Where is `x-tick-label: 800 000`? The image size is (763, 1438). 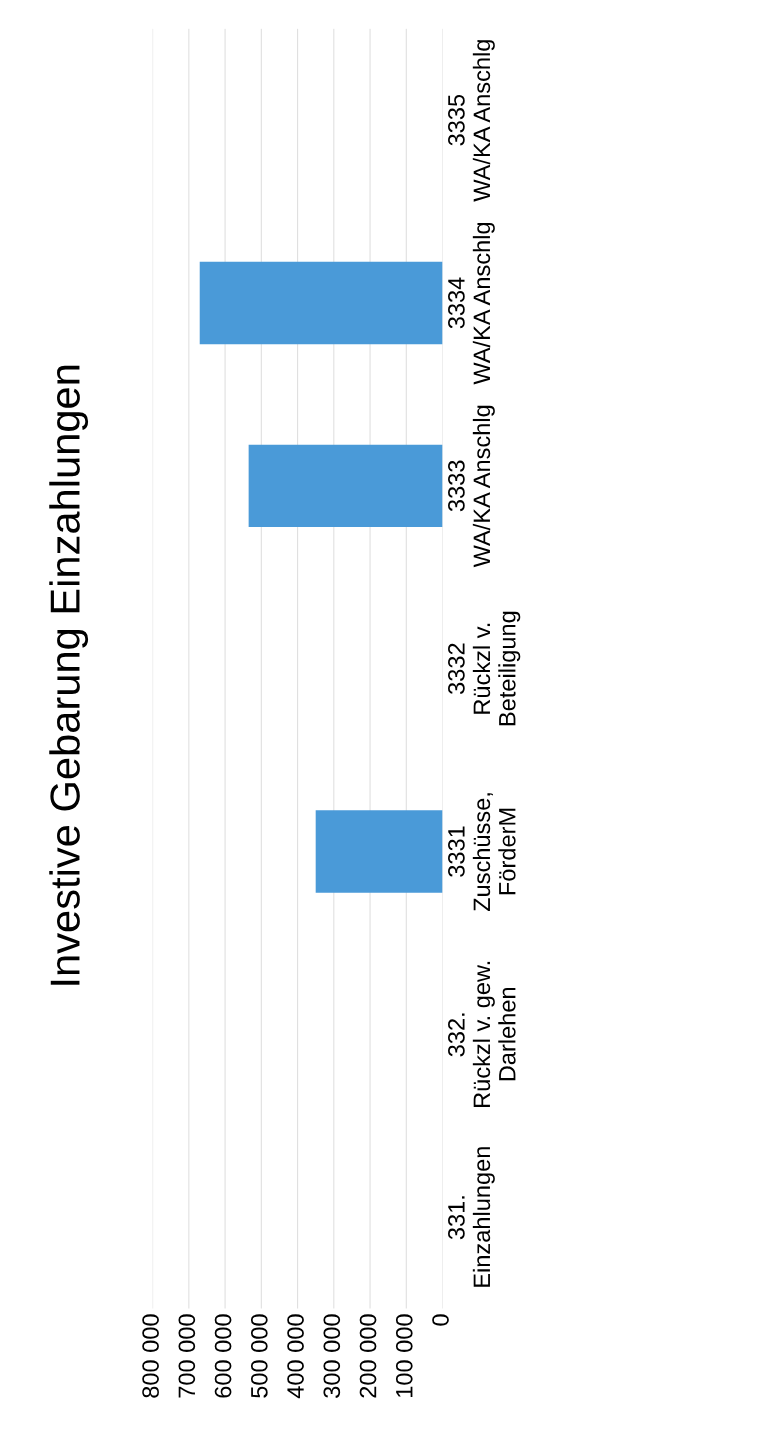 x-tick-label: 800 000 is located at coordinates (150, 1356).